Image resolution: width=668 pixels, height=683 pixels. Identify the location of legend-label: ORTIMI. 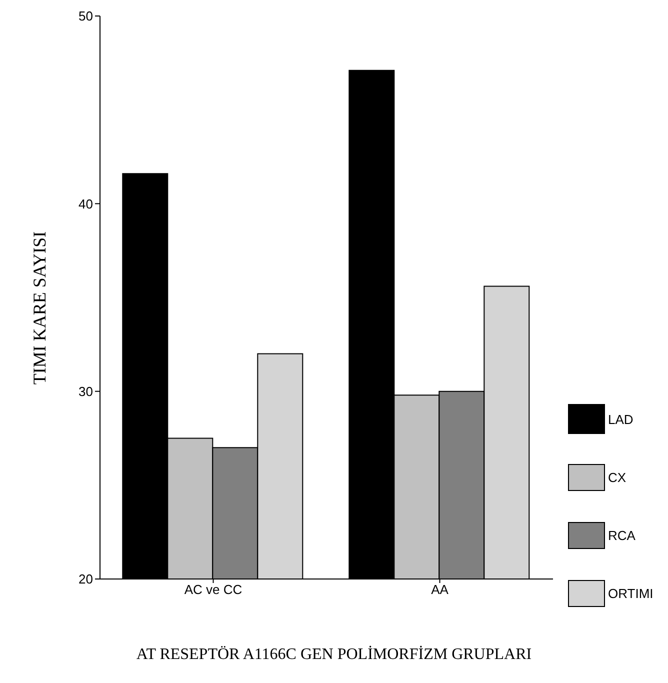
(631, 593).